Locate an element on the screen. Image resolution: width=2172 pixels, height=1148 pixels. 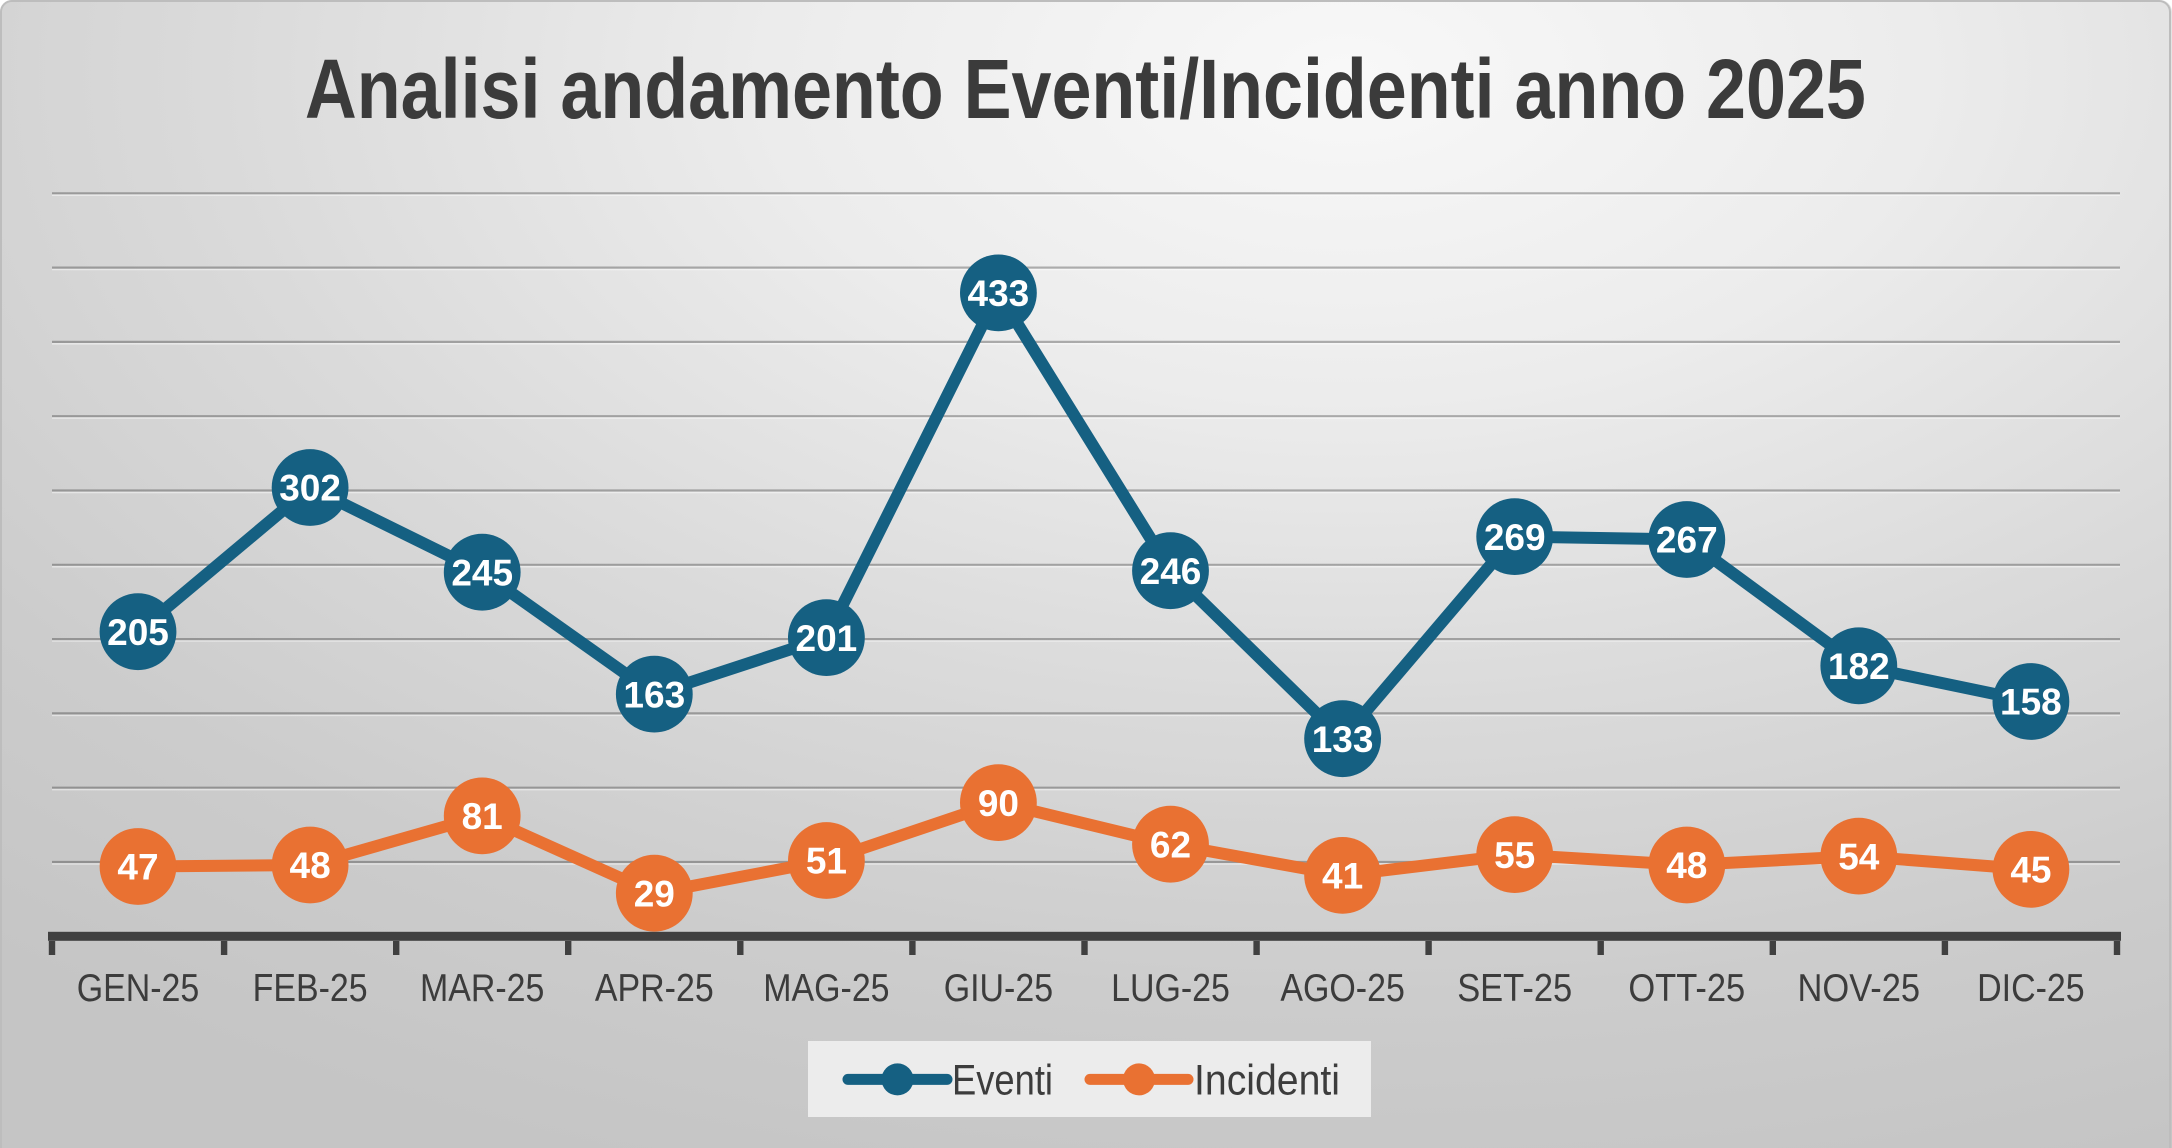
svg-text: 90 is located at coordinates (998, 803).